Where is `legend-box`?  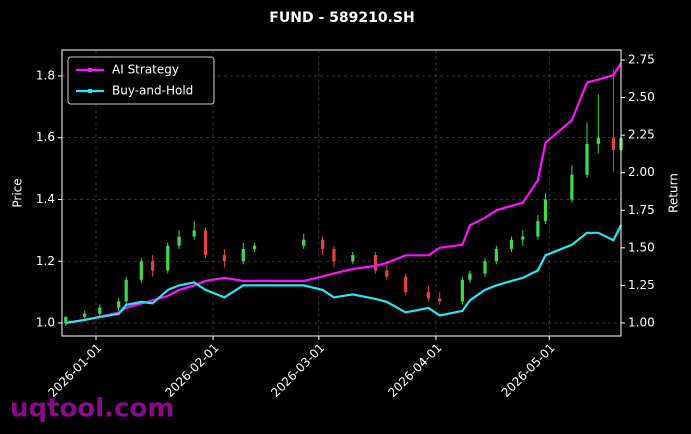
legend-box is located at coordinates (141, 80).